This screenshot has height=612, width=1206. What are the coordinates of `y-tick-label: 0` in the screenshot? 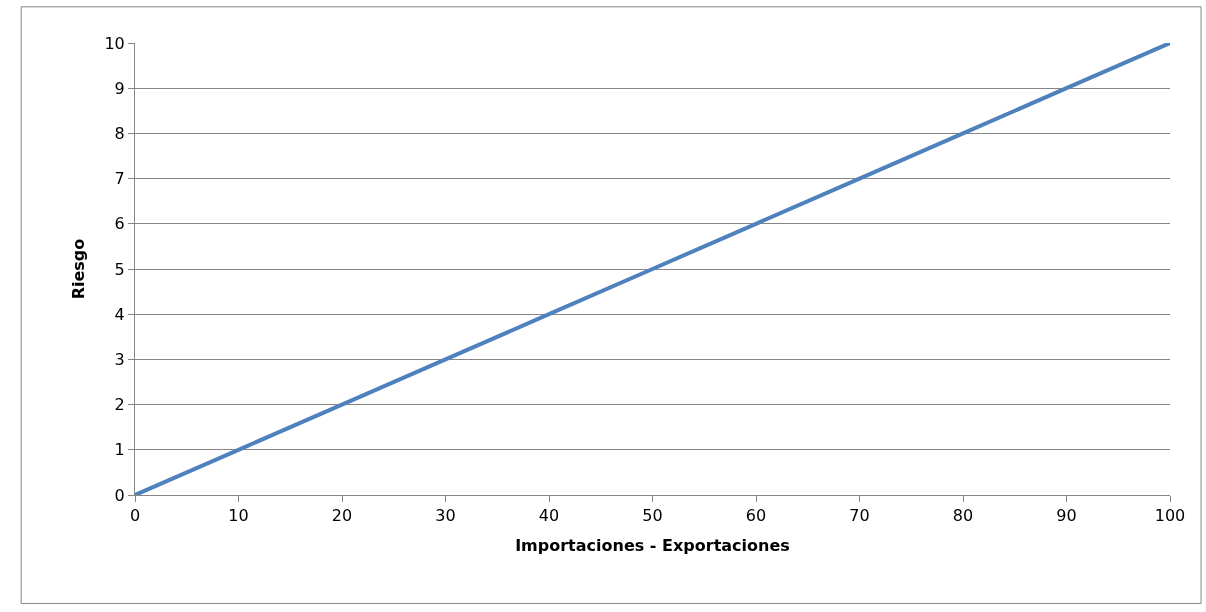 It's located at (119, 495).